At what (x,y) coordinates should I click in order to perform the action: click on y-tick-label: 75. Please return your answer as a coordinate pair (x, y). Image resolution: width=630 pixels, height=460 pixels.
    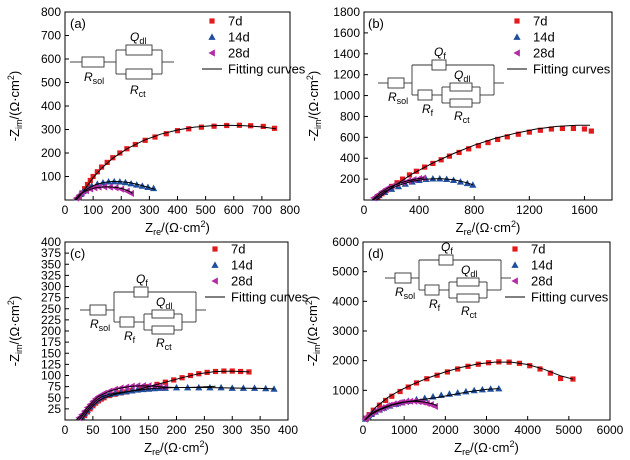
    Looking at the image, I should click on (55, 387).